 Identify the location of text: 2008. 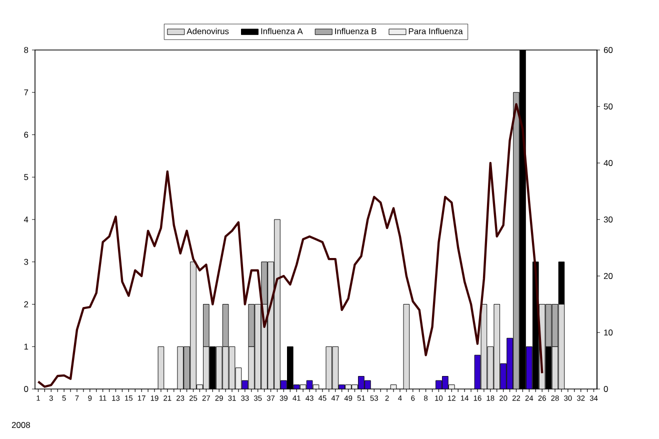
(21, 425).